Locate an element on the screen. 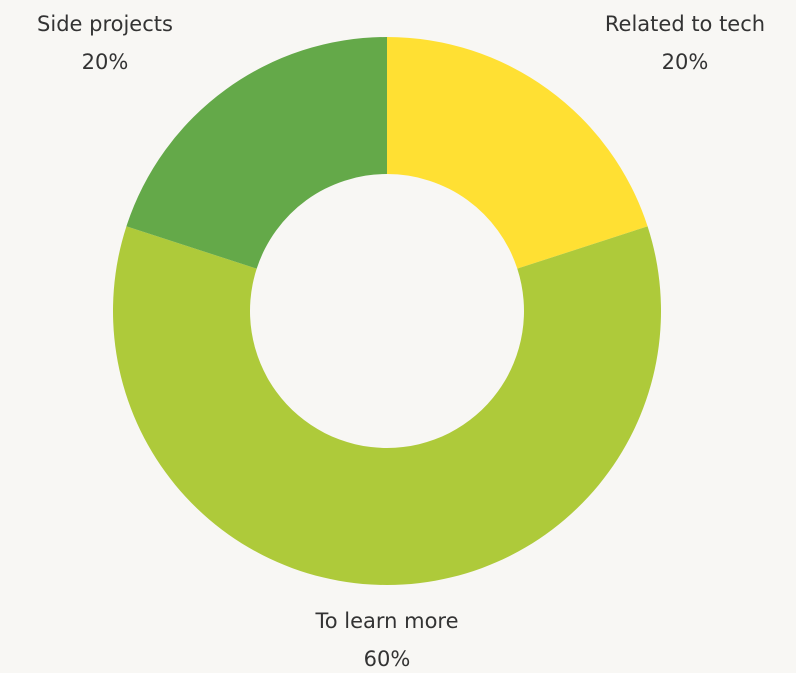  slice-value-label: 60% is located at coordinates (387, 659).